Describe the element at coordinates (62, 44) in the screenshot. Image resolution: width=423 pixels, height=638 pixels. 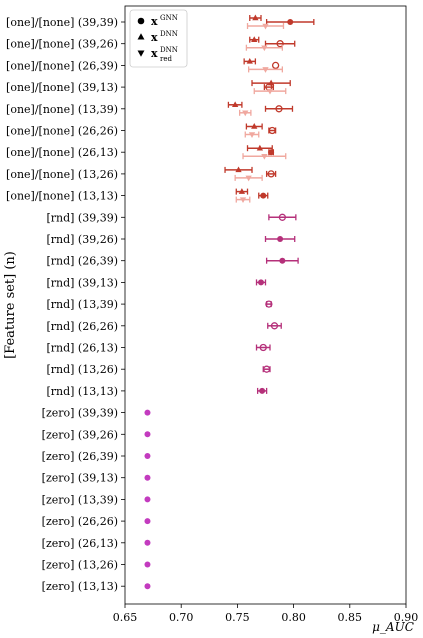
I see `y-tick-label: [one]/[none] (39,26)` at that location.